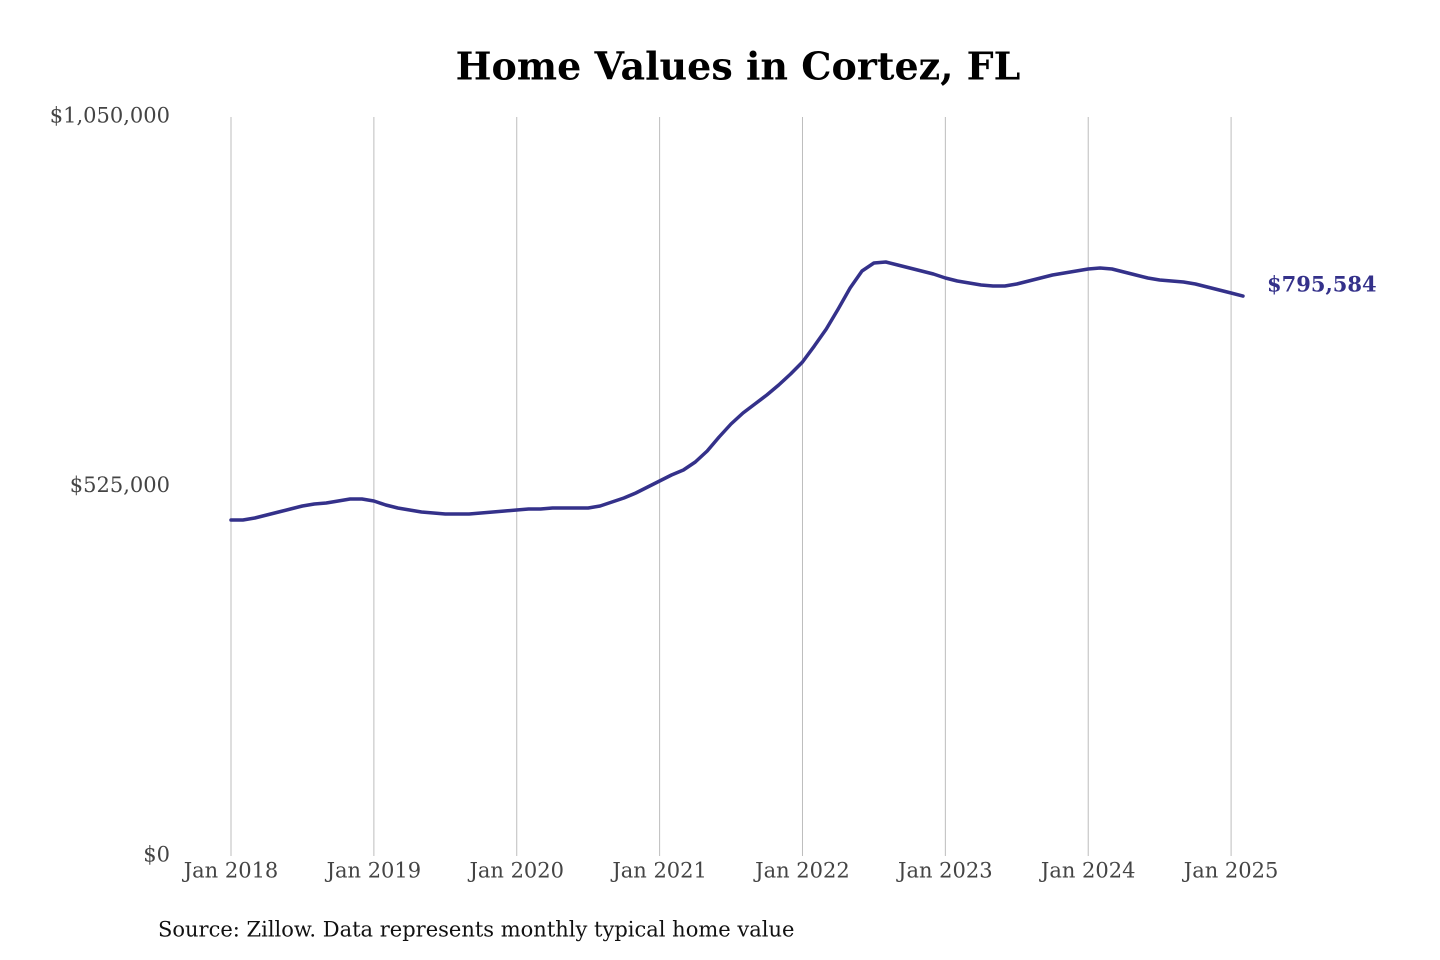  What do you see at coordinates (738, 66) in the screenshot?
I see `chart-title: Home Values in Cortez, FL` at bounding box center [738, 66].